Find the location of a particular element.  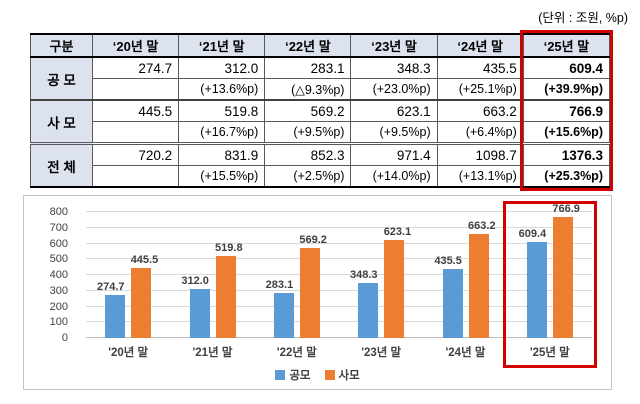

table-cell-highlight: 766.9 is located at coordinates (566, 110).